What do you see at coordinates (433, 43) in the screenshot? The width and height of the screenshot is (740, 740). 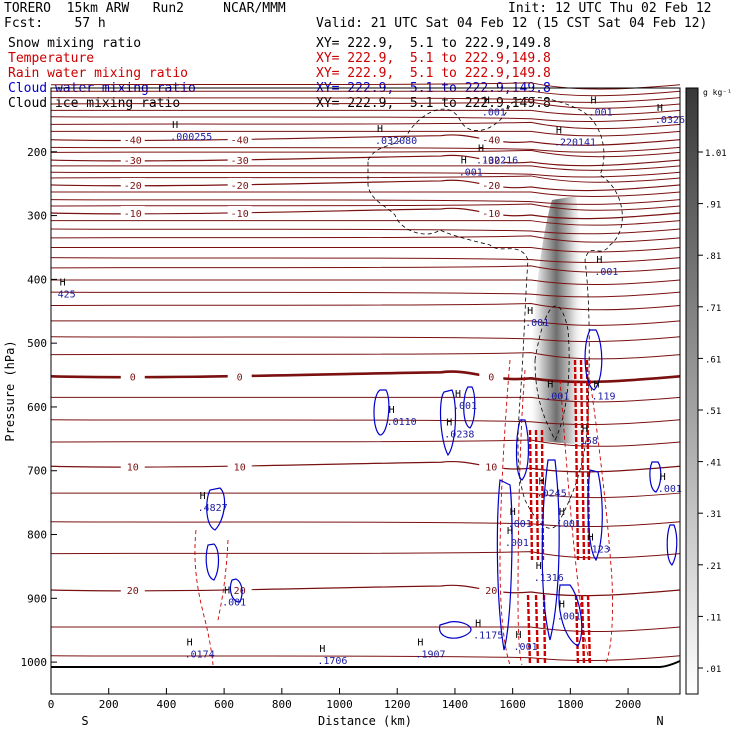 I see `field-range-snow: XY= 222.9, 5.1 to 222.9,149.8` at bounding box center [433, 43].